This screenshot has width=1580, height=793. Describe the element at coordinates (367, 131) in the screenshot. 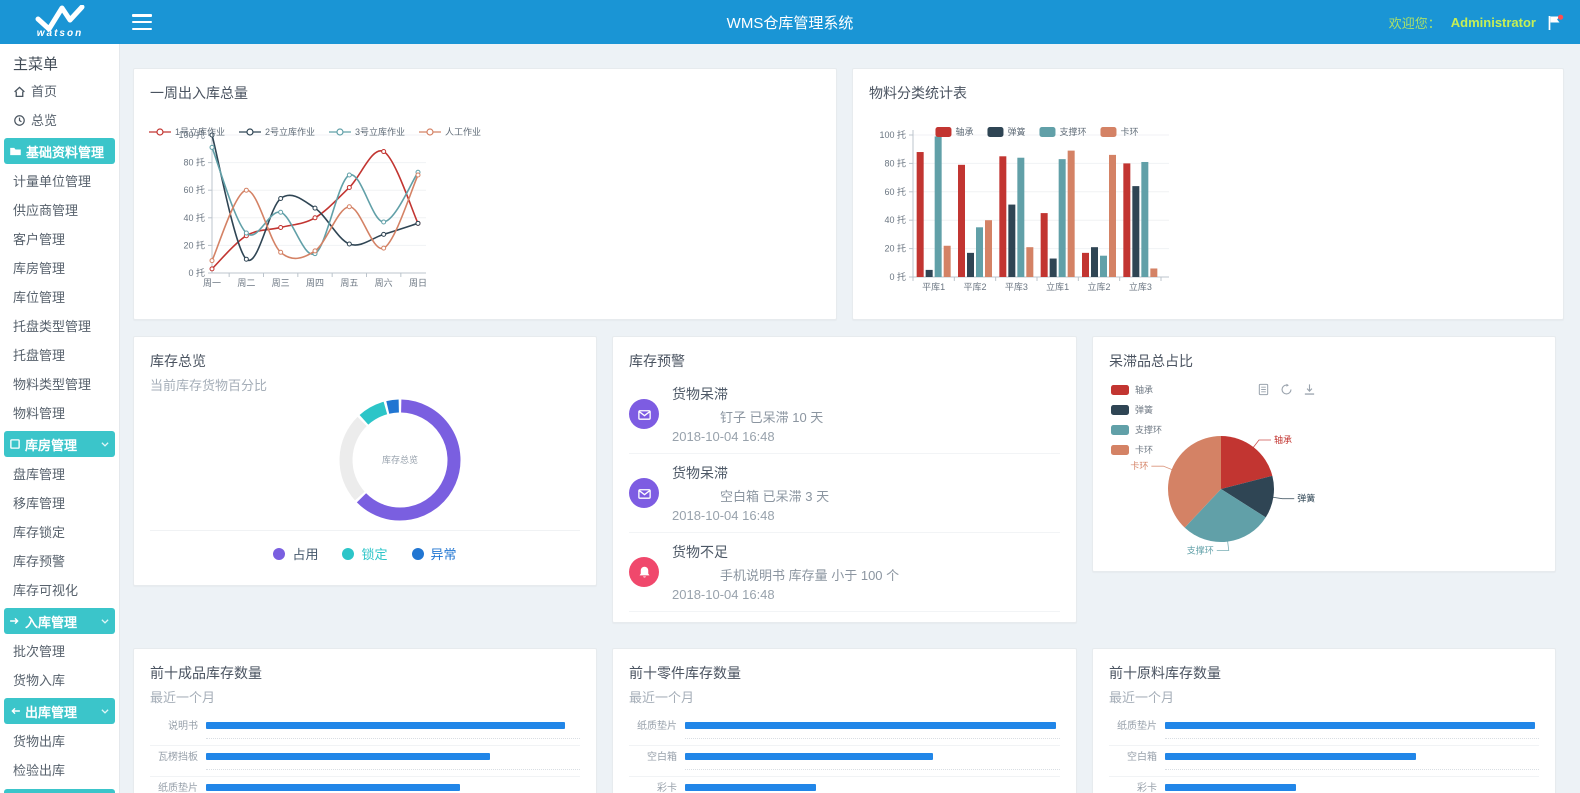

I see `legend-item-3号立库作业: 3号立库作业` at that location.